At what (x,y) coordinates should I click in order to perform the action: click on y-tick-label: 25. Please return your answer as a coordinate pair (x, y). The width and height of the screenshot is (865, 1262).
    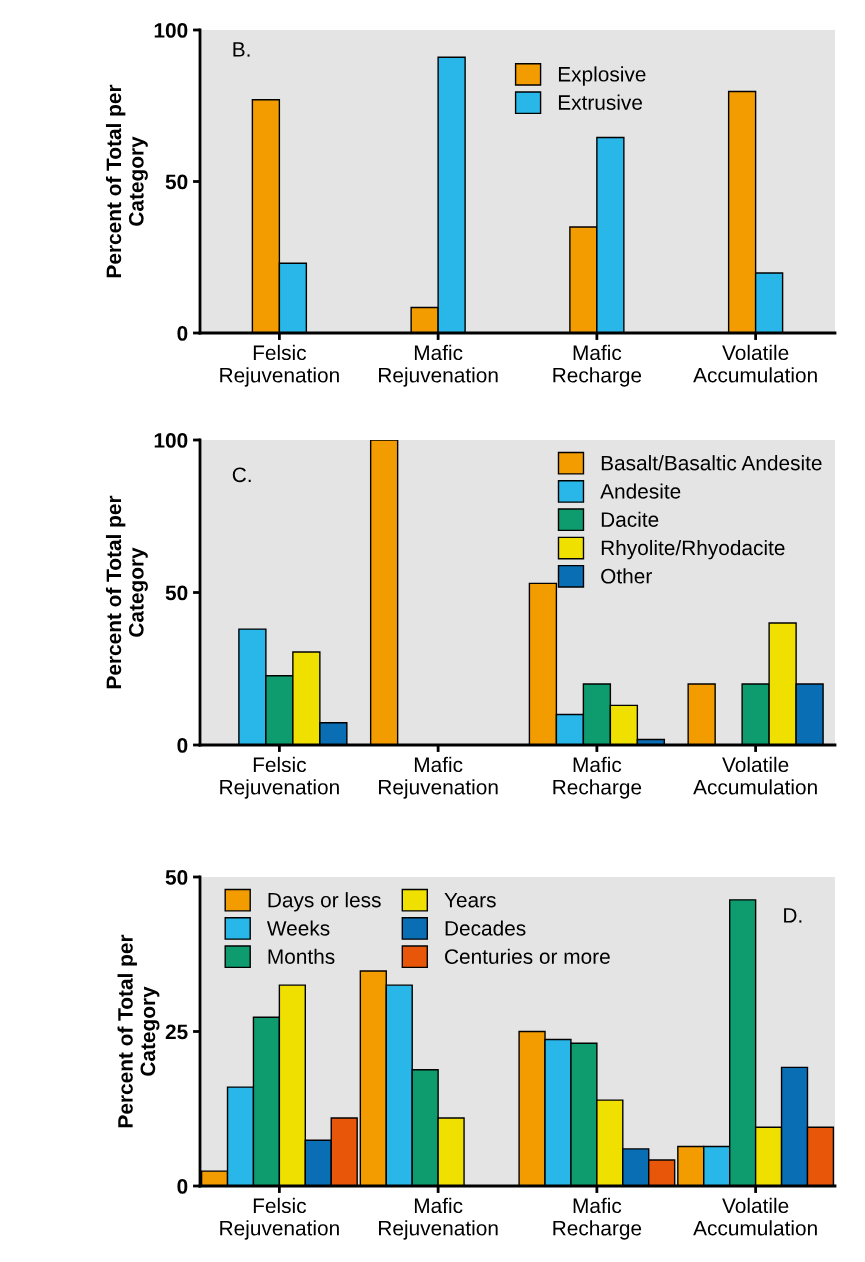
    Looking at the image, I should click on (176, 1032).